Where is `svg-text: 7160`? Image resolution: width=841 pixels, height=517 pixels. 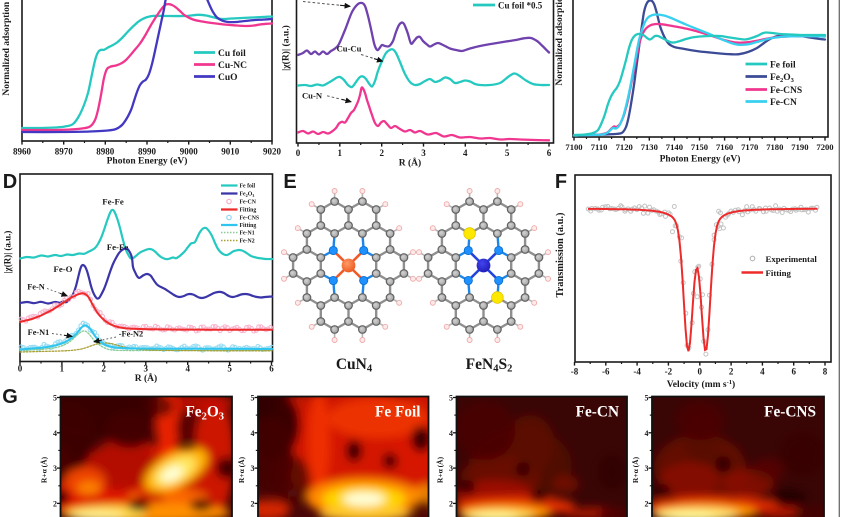 svg-text: 7160 is located at coordinates (724, 147).